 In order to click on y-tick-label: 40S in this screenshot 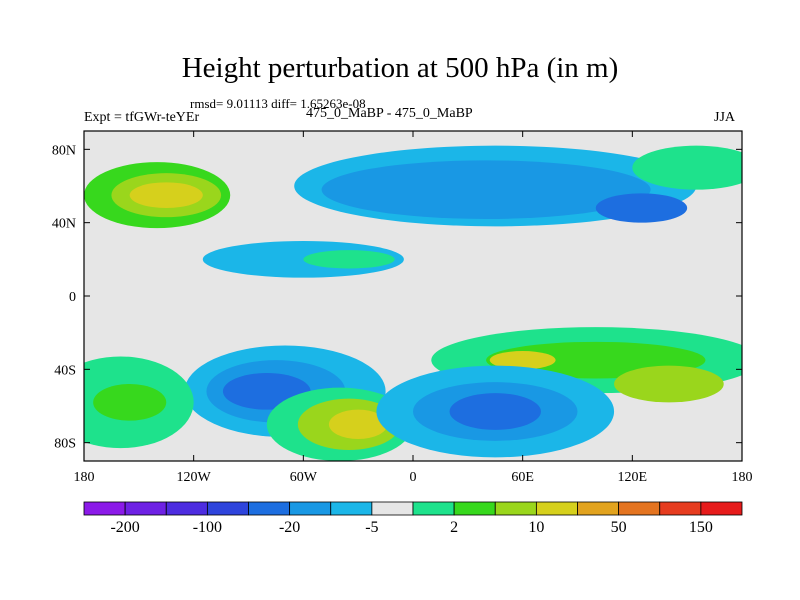, I will do `click(65, 370)`.